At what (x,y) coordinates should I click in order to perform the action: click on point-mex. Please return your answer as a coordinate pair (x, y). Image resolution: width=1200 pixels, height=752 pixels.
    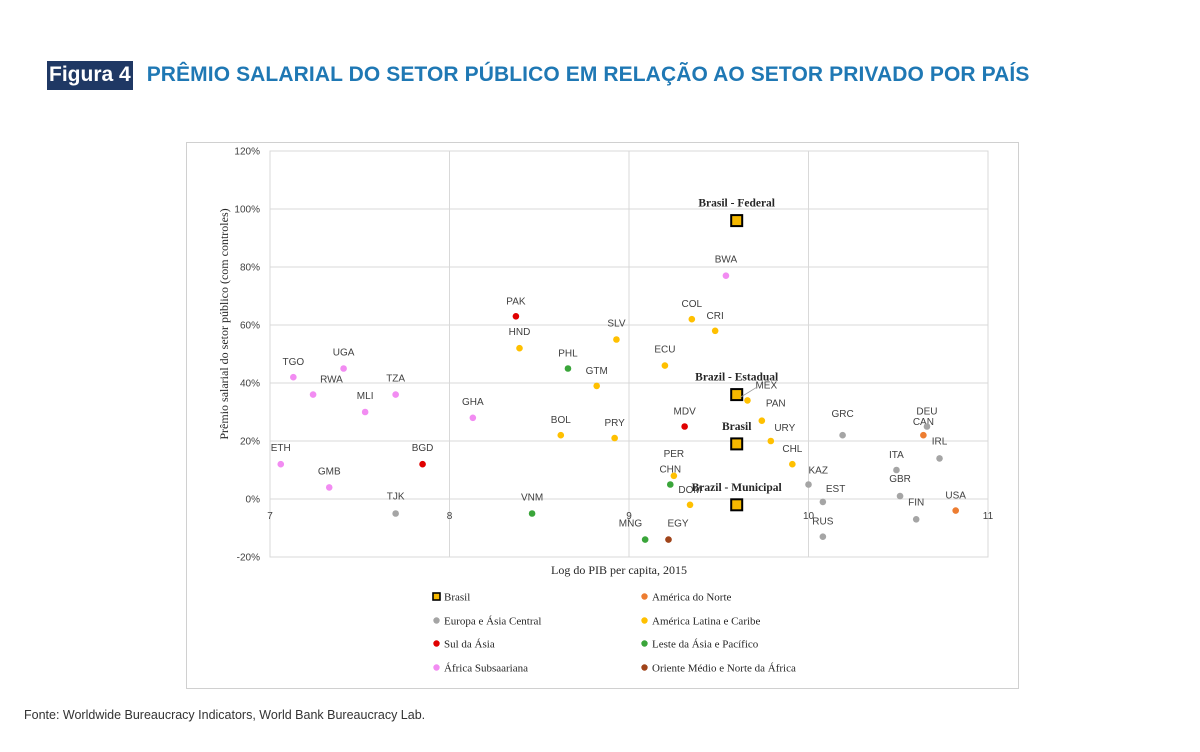
    Looking at the image, I should click on (747, 400).